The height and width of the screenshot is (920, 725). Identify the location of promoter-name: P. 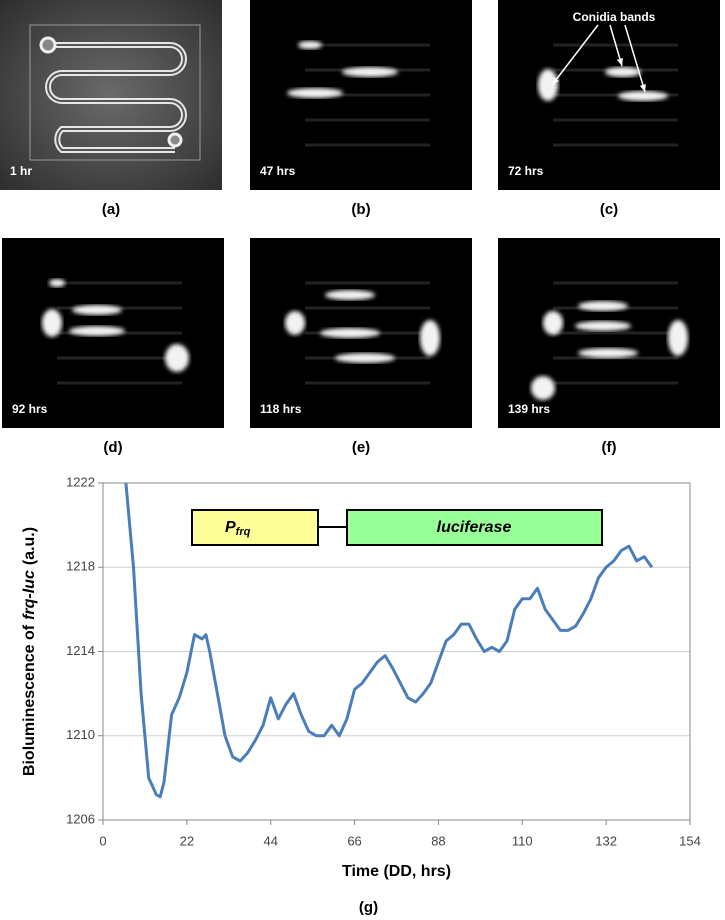
(230, 527).